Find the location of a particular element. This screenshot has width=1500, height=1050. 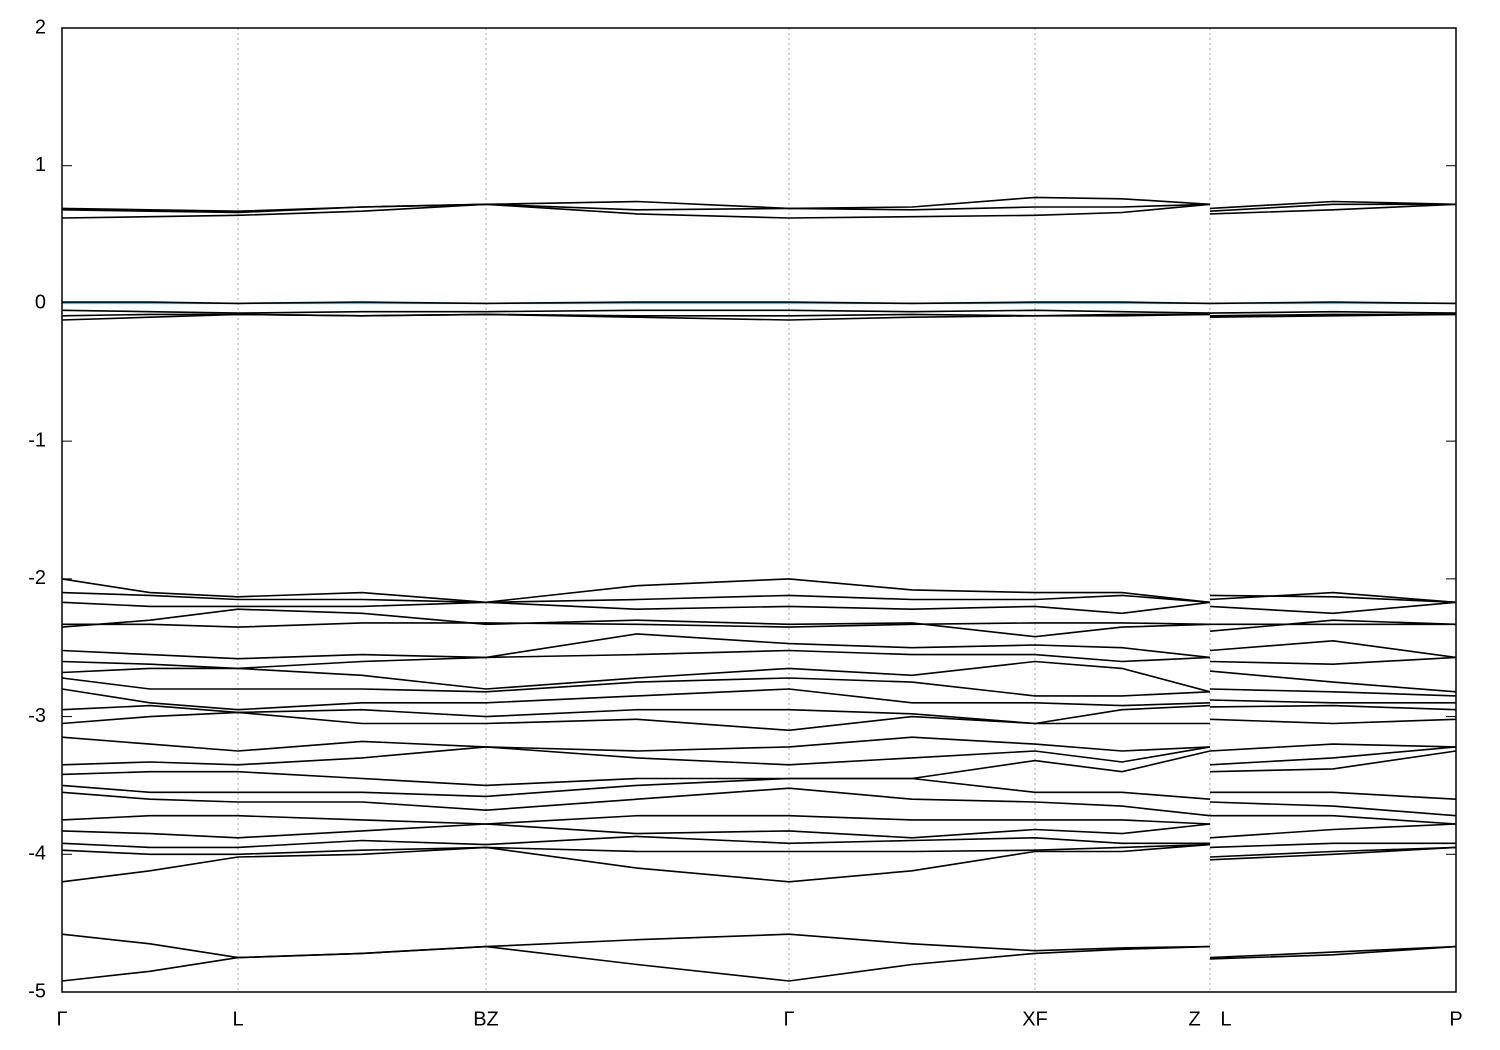

x-tick-label: Z L is located at coordinates (1210, 1019).